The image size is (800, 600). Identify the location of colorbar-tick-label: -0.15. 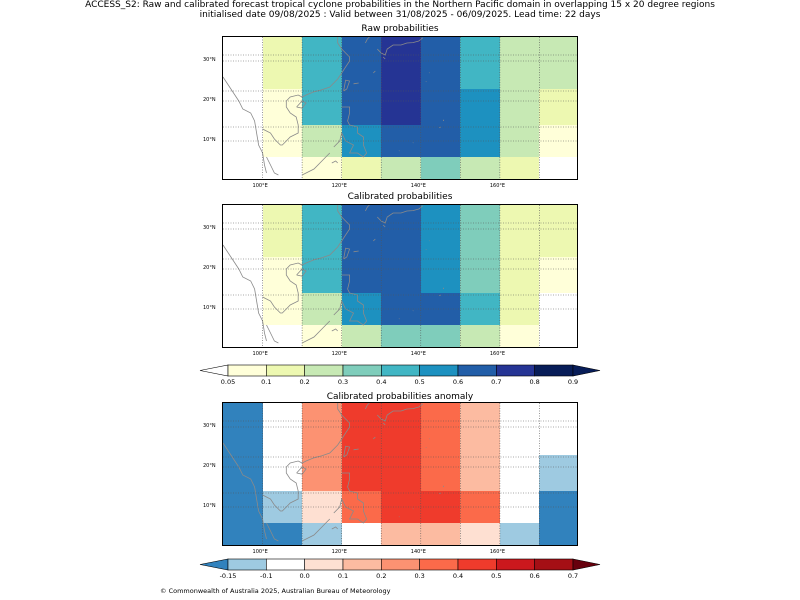
(228, 576).